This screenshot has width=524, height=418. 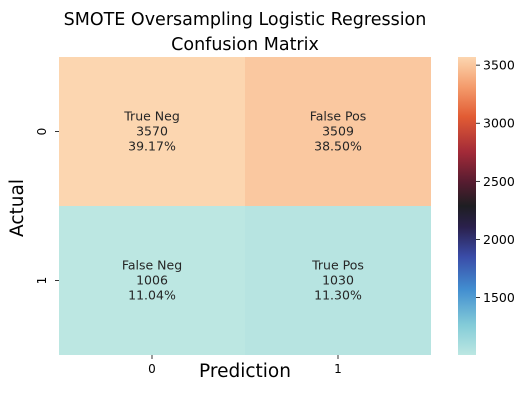 What do you see at coordinates (17, 208) in the screenshot?
I see `y-axis-label: Actual` at bounding box center [17, 208].